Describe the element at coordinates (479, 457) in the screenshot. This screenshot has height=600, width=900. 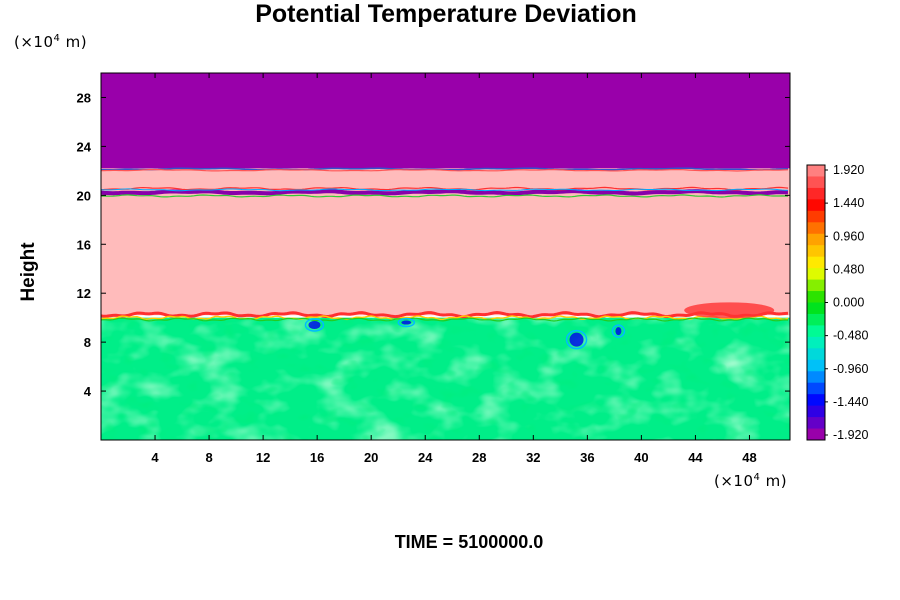
I see `x-tick-label: 28` at that location.